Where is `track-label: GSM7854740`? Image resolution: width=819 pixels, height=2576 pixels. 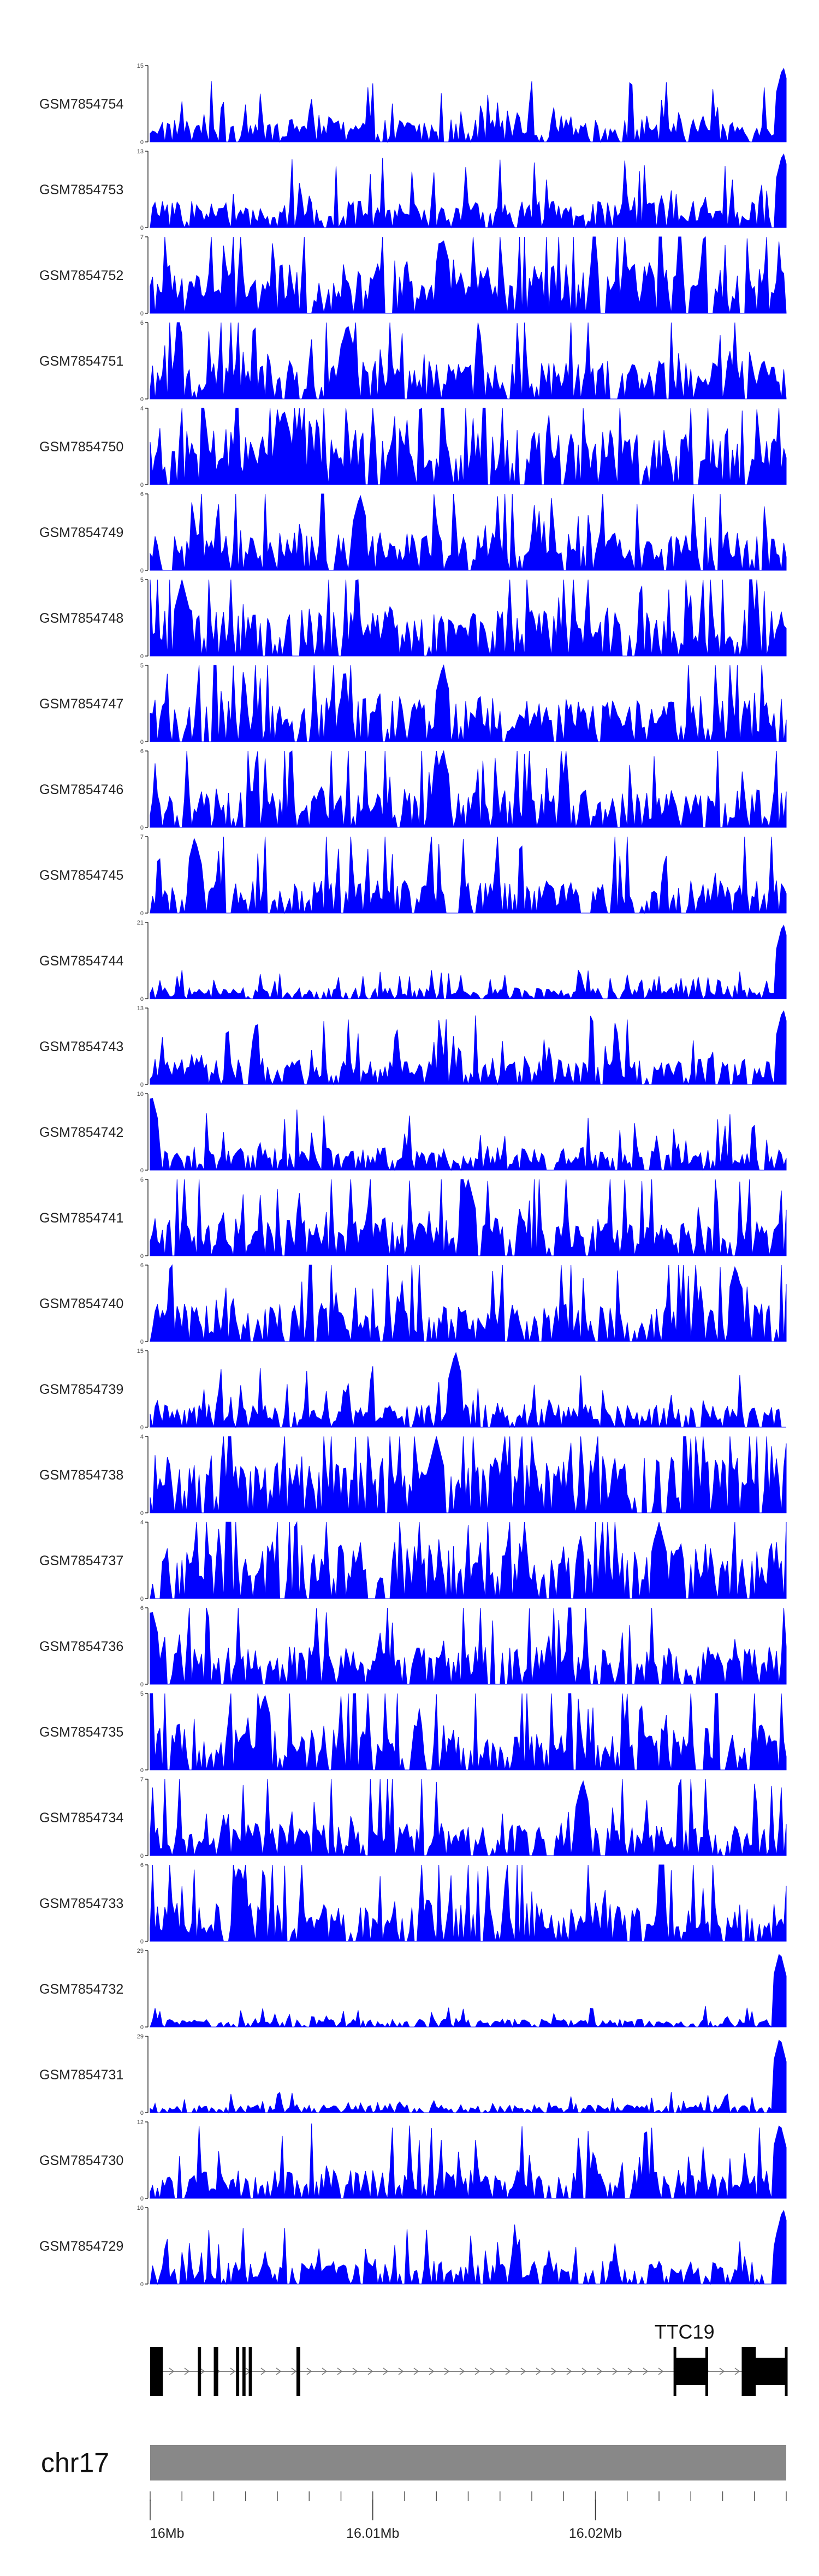 track-label: GSM7854740 is located at coordinates (81, 1303).